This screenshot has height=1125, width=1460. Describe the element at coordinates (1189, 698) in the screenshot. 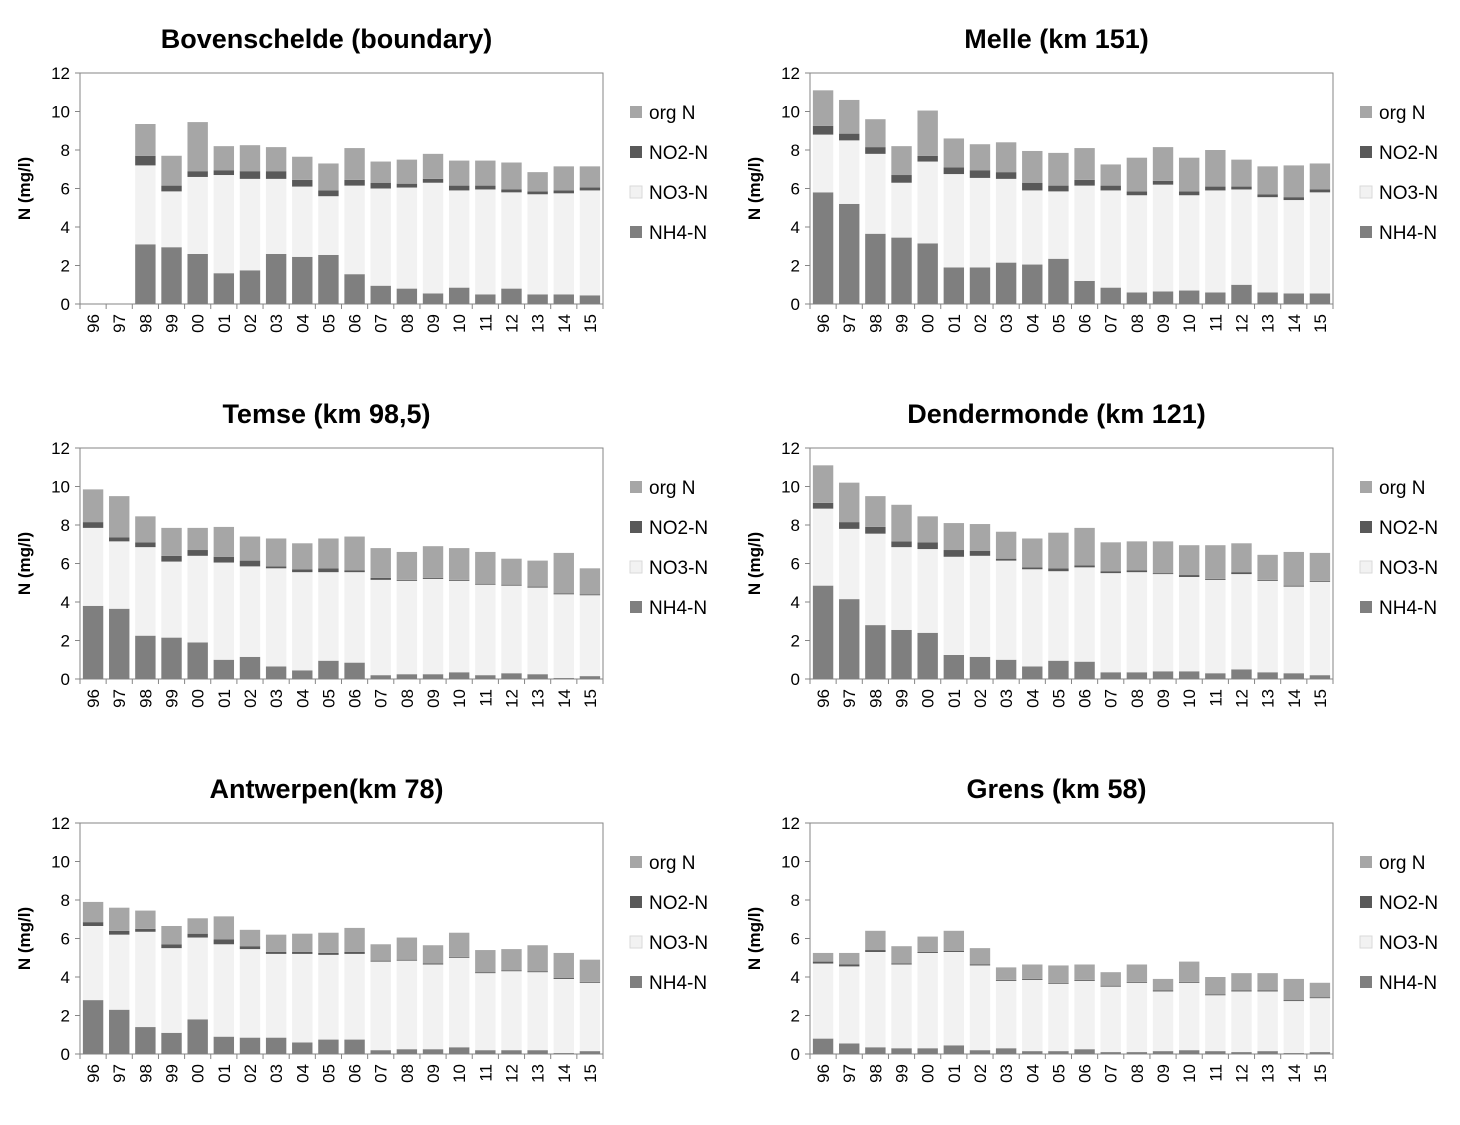

I see `x-tick-label: 10` at that location.